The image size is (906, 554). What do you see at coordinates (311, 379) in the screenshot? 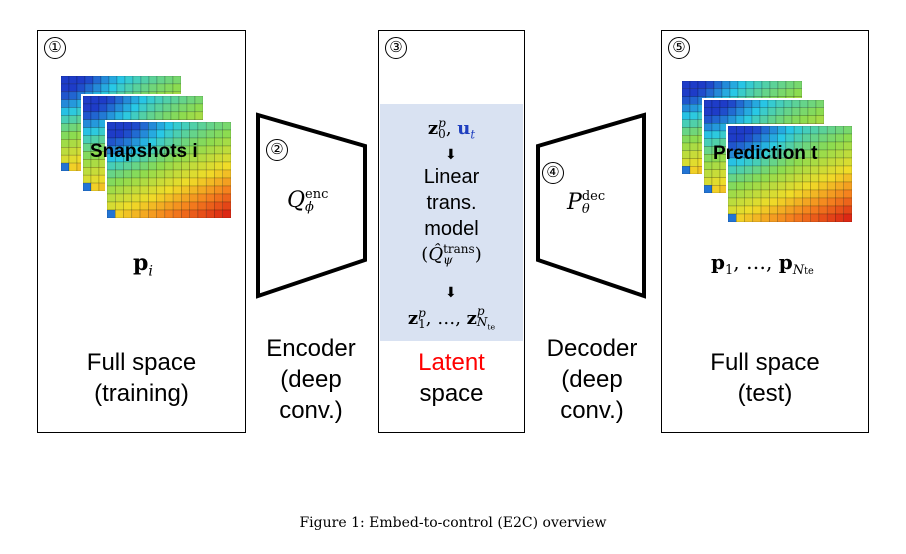
I see `encoder-caption: Encoder (deep conv.)` at bounding box center [311, 379].